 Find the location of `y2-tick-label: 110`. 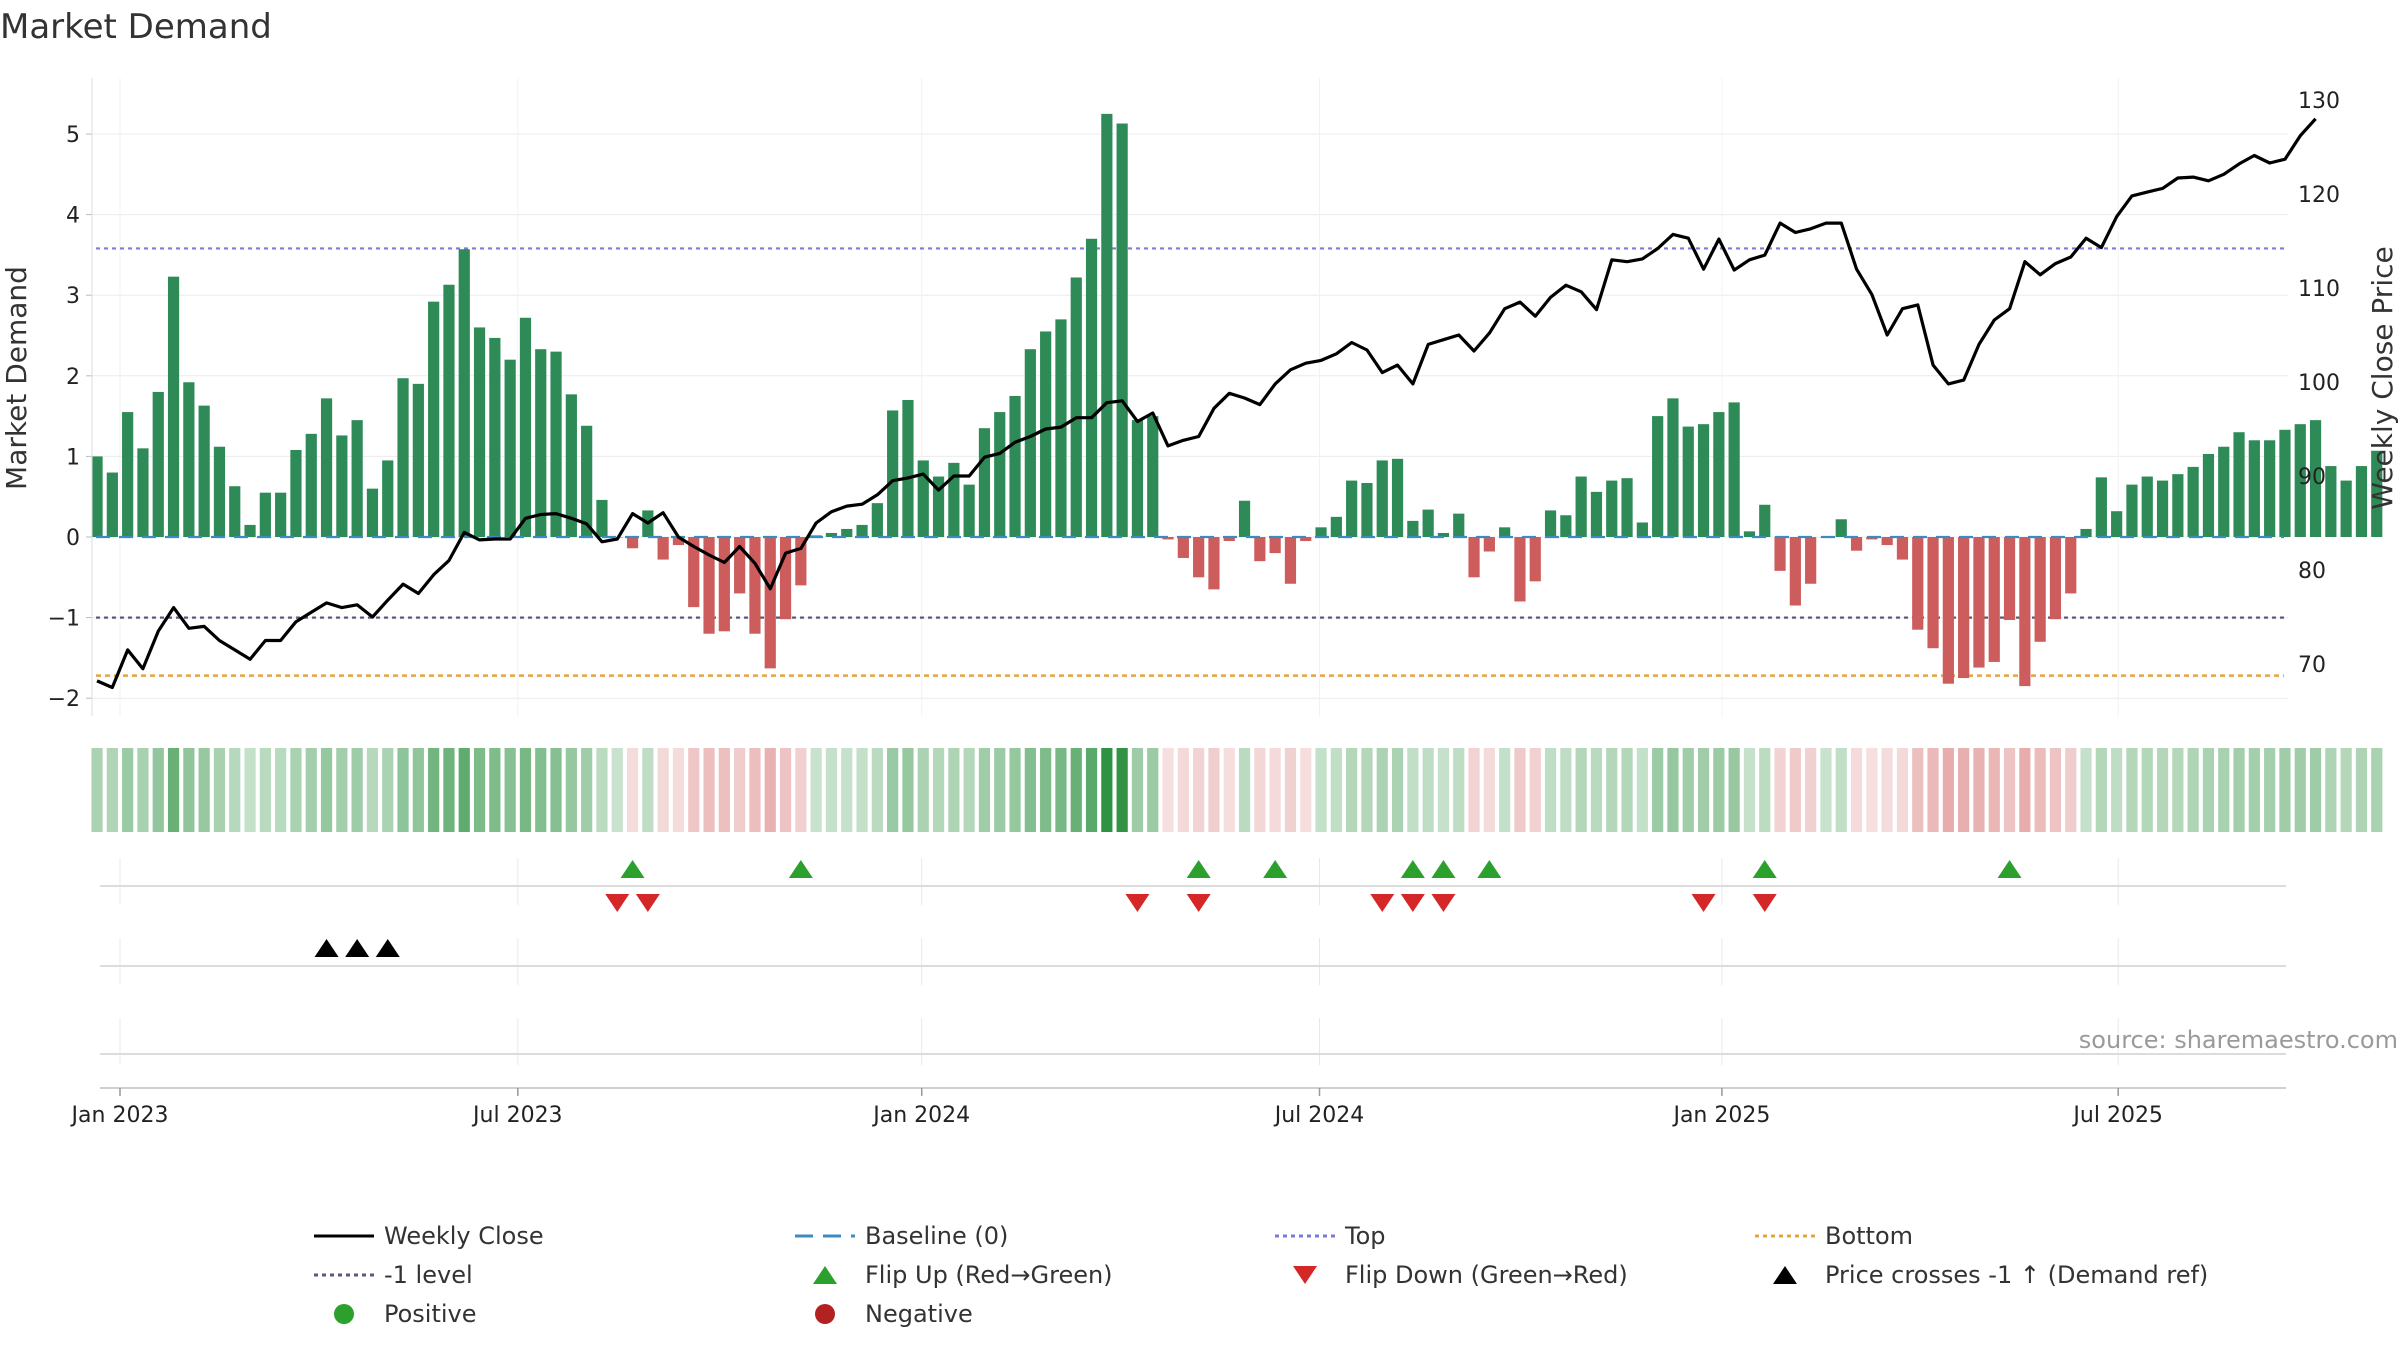

y2-tick-label: 110 is located at coordinates (2319, 289).